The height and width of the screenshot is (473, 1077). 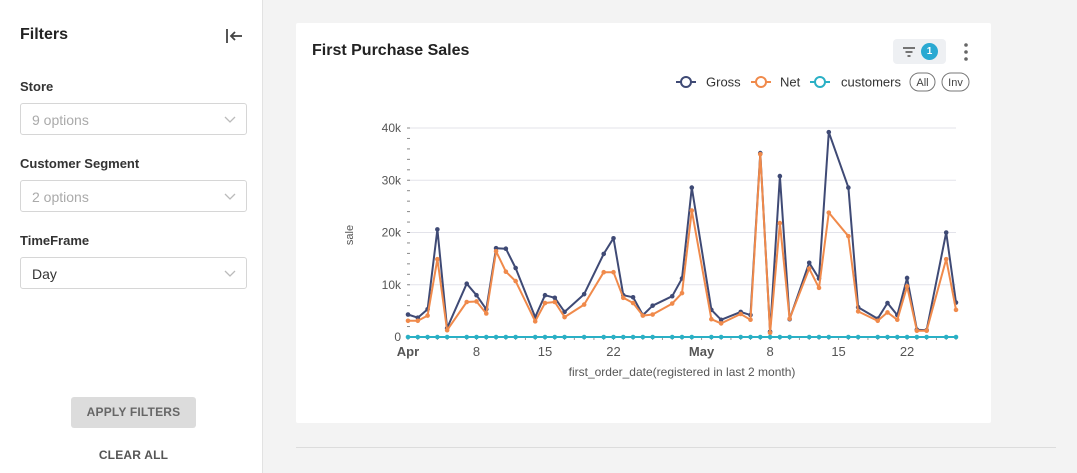 What do you see at coordinates (955, 82) in the screenshot?
I see `legend-invert-button: Inv` at bounding box center [955, 82].